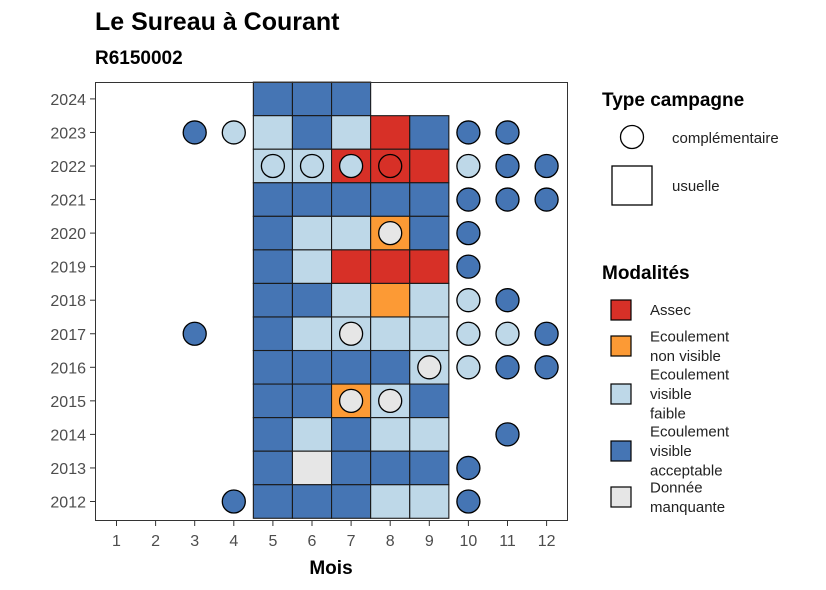  I want to click on legend-modalites-title: Modalités, so click(646, 273).